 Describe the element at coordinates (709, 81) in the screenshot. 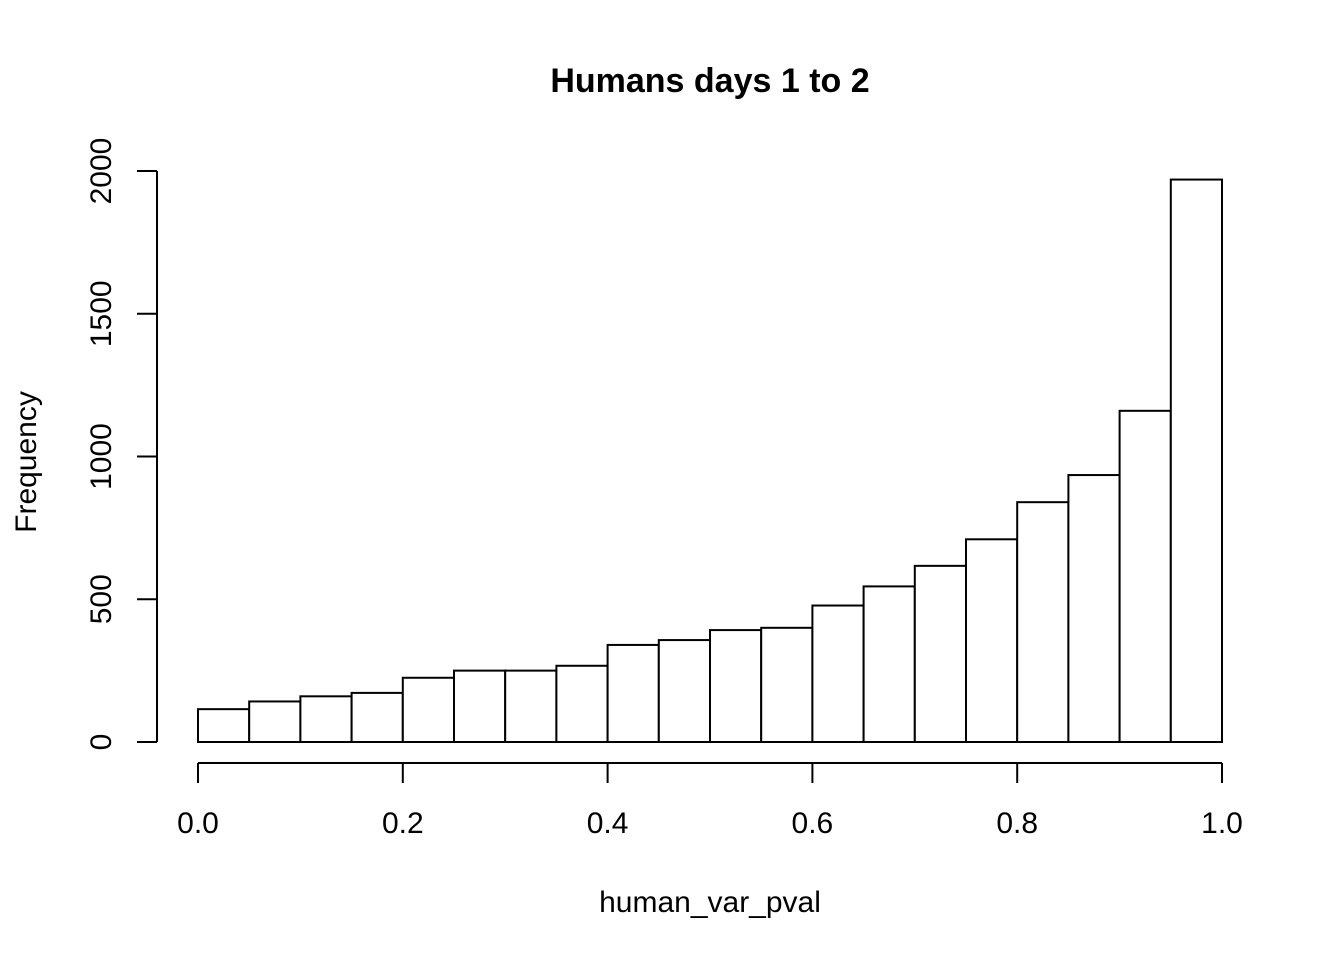

I see `chart-title: Humans days 1 to 2` at that location.